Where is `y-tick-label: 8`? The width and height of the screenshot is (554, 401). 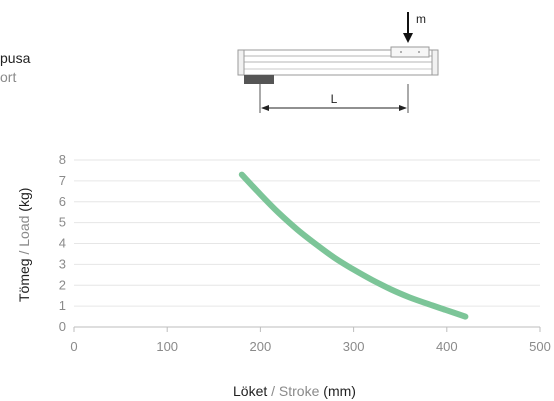
y-tick-label: 8 is located at coordinates (62, 159).